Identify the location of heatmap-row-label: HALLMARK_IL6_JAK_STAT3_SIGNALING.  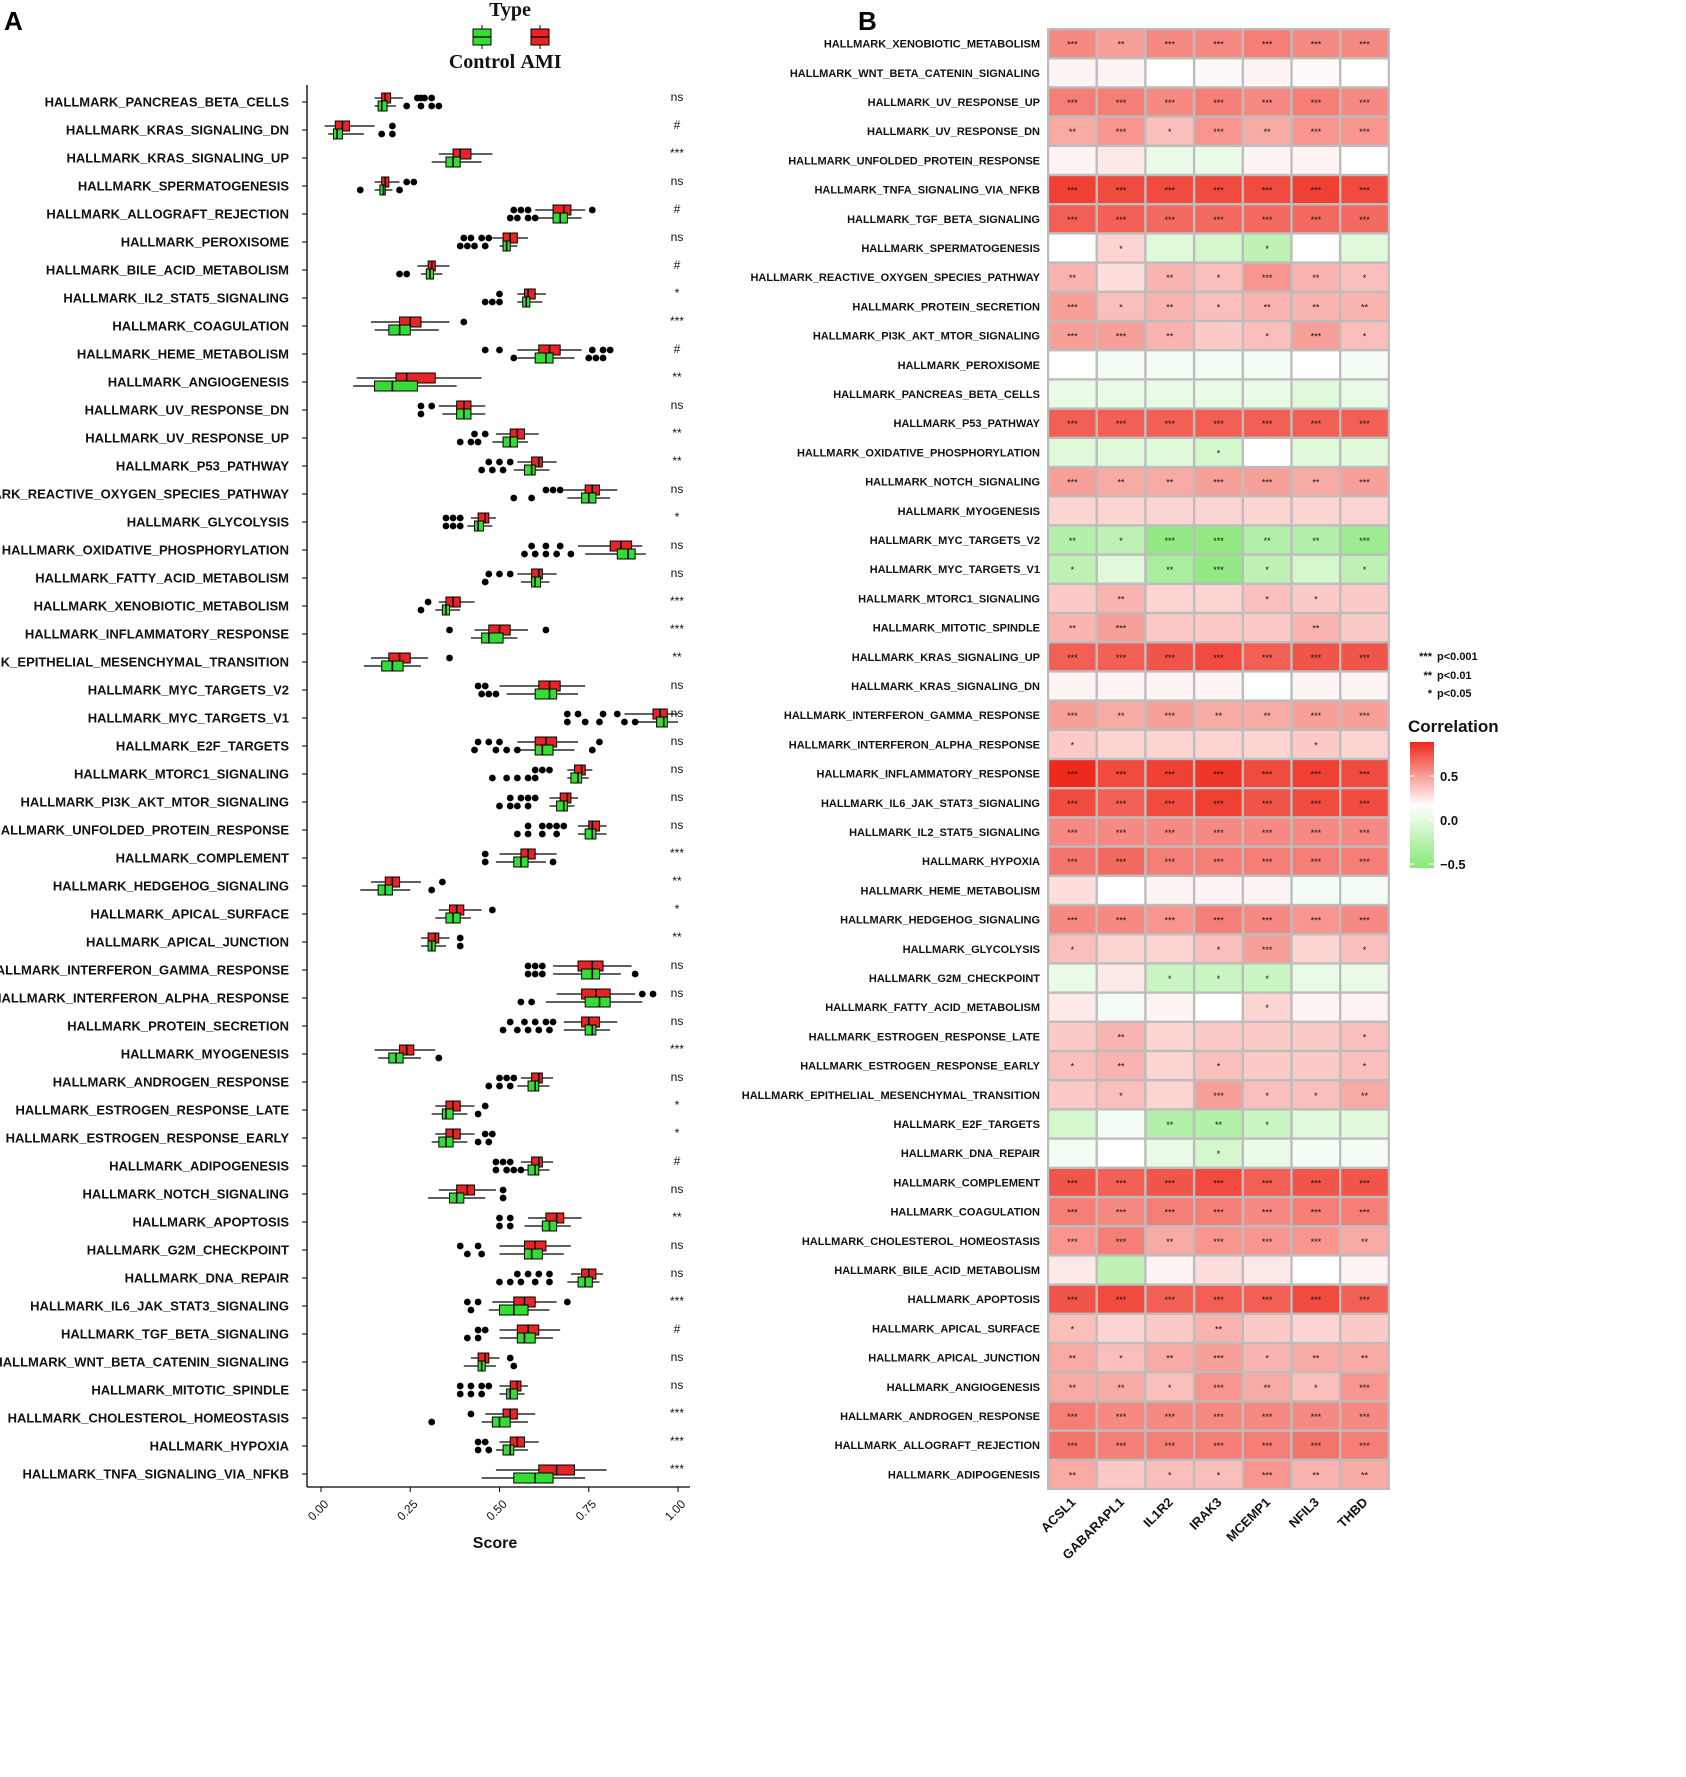
(930, 804).